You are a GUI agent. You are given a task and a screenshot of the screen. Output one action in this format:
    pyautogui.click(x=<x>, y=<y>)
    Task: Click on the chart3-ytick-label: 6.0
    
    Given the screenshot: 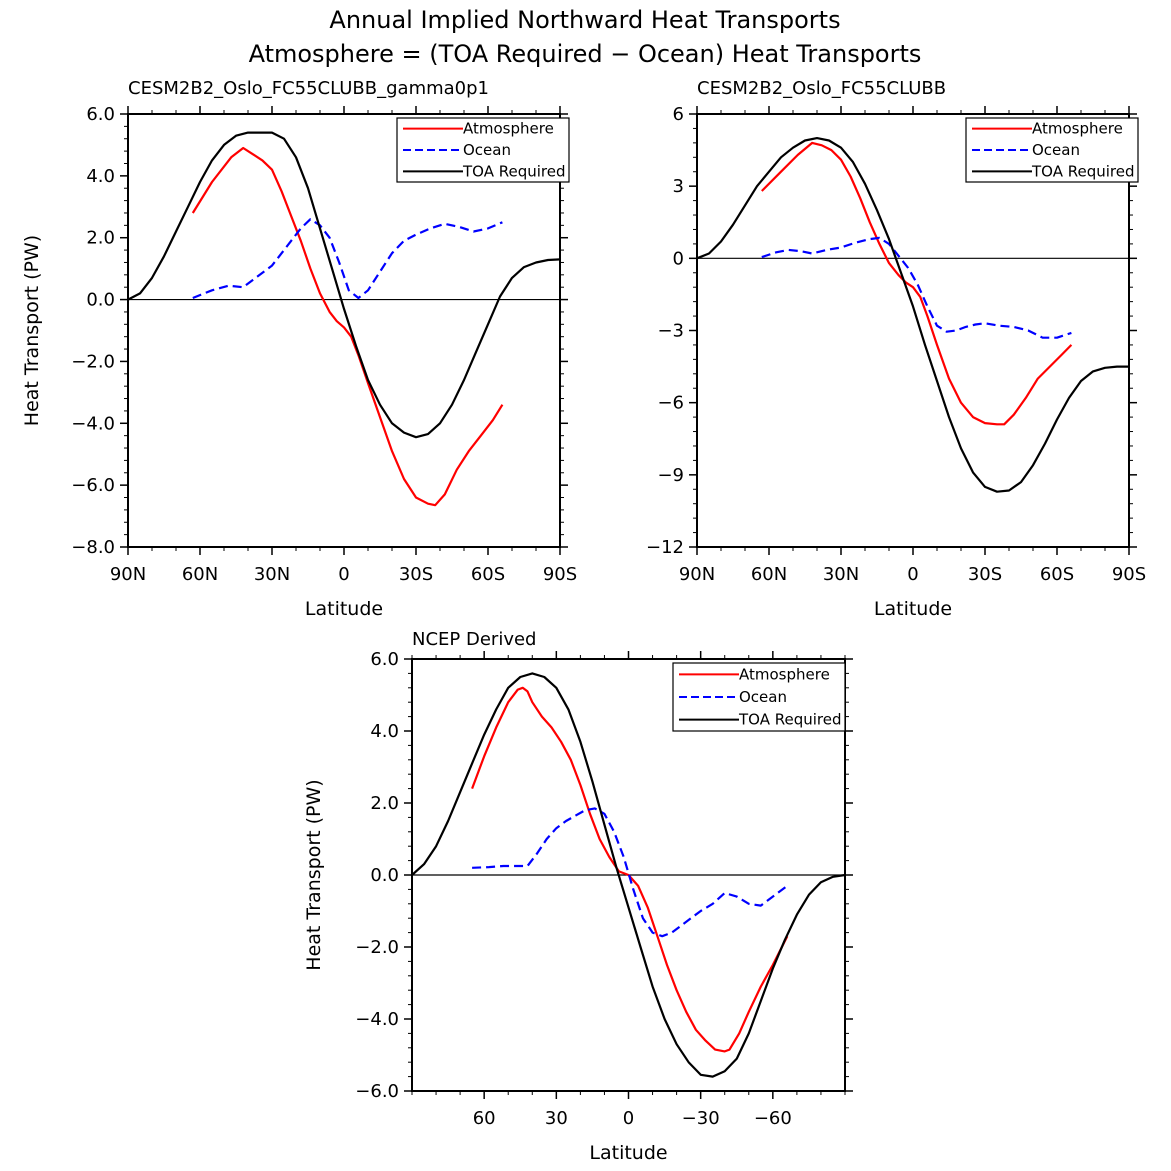 What is the action you would take?
    pyautogui.click(x=384, y=659)
    